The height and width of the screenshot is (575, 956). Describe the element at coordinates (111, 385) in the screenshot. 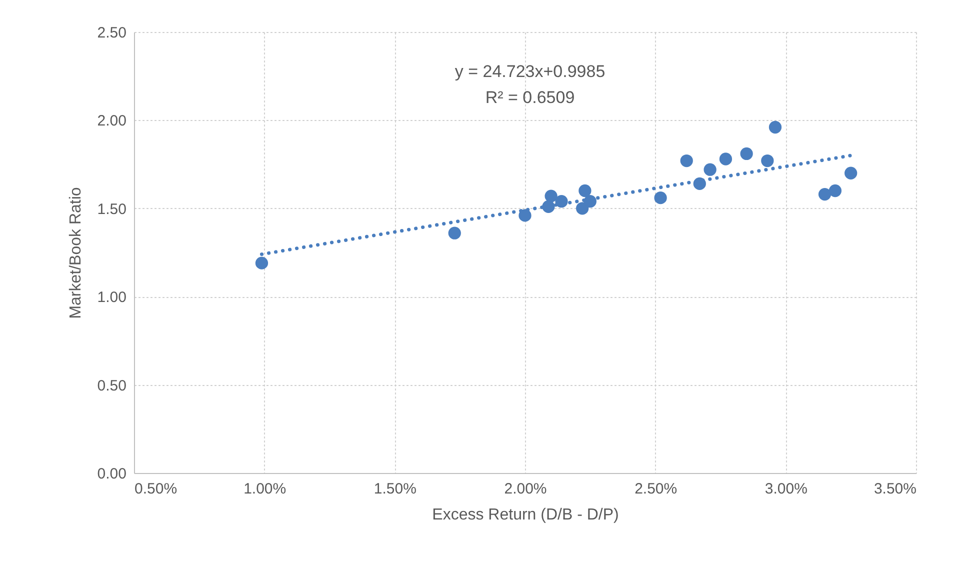

I see `y-tick-label: 0.50` at that location.